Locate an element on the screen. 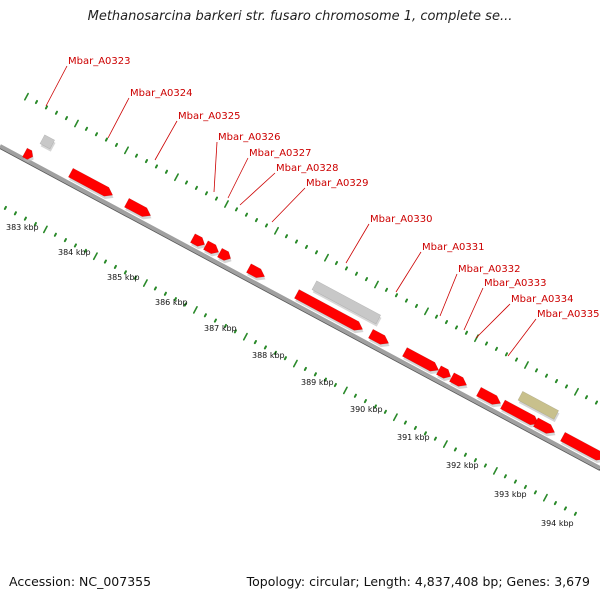  gene-label: Mbar_A0326 is located at coordinates (249, 137).